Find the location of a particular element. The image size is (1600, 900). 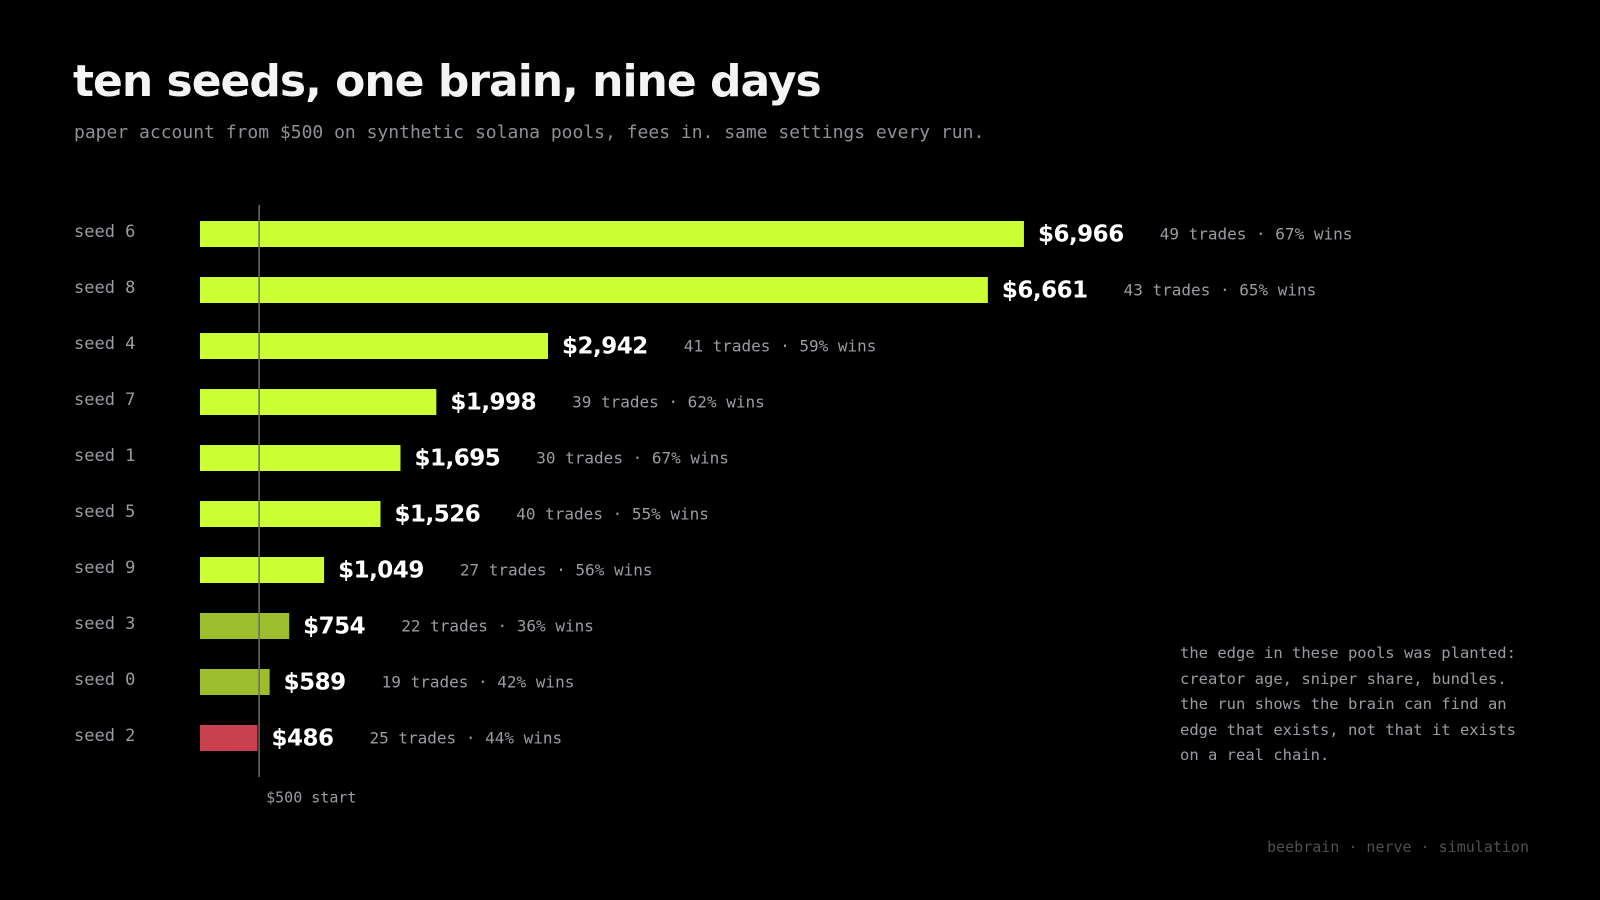

stat-label: 25 trades · 44% wins is located at coordinates (465, 738).